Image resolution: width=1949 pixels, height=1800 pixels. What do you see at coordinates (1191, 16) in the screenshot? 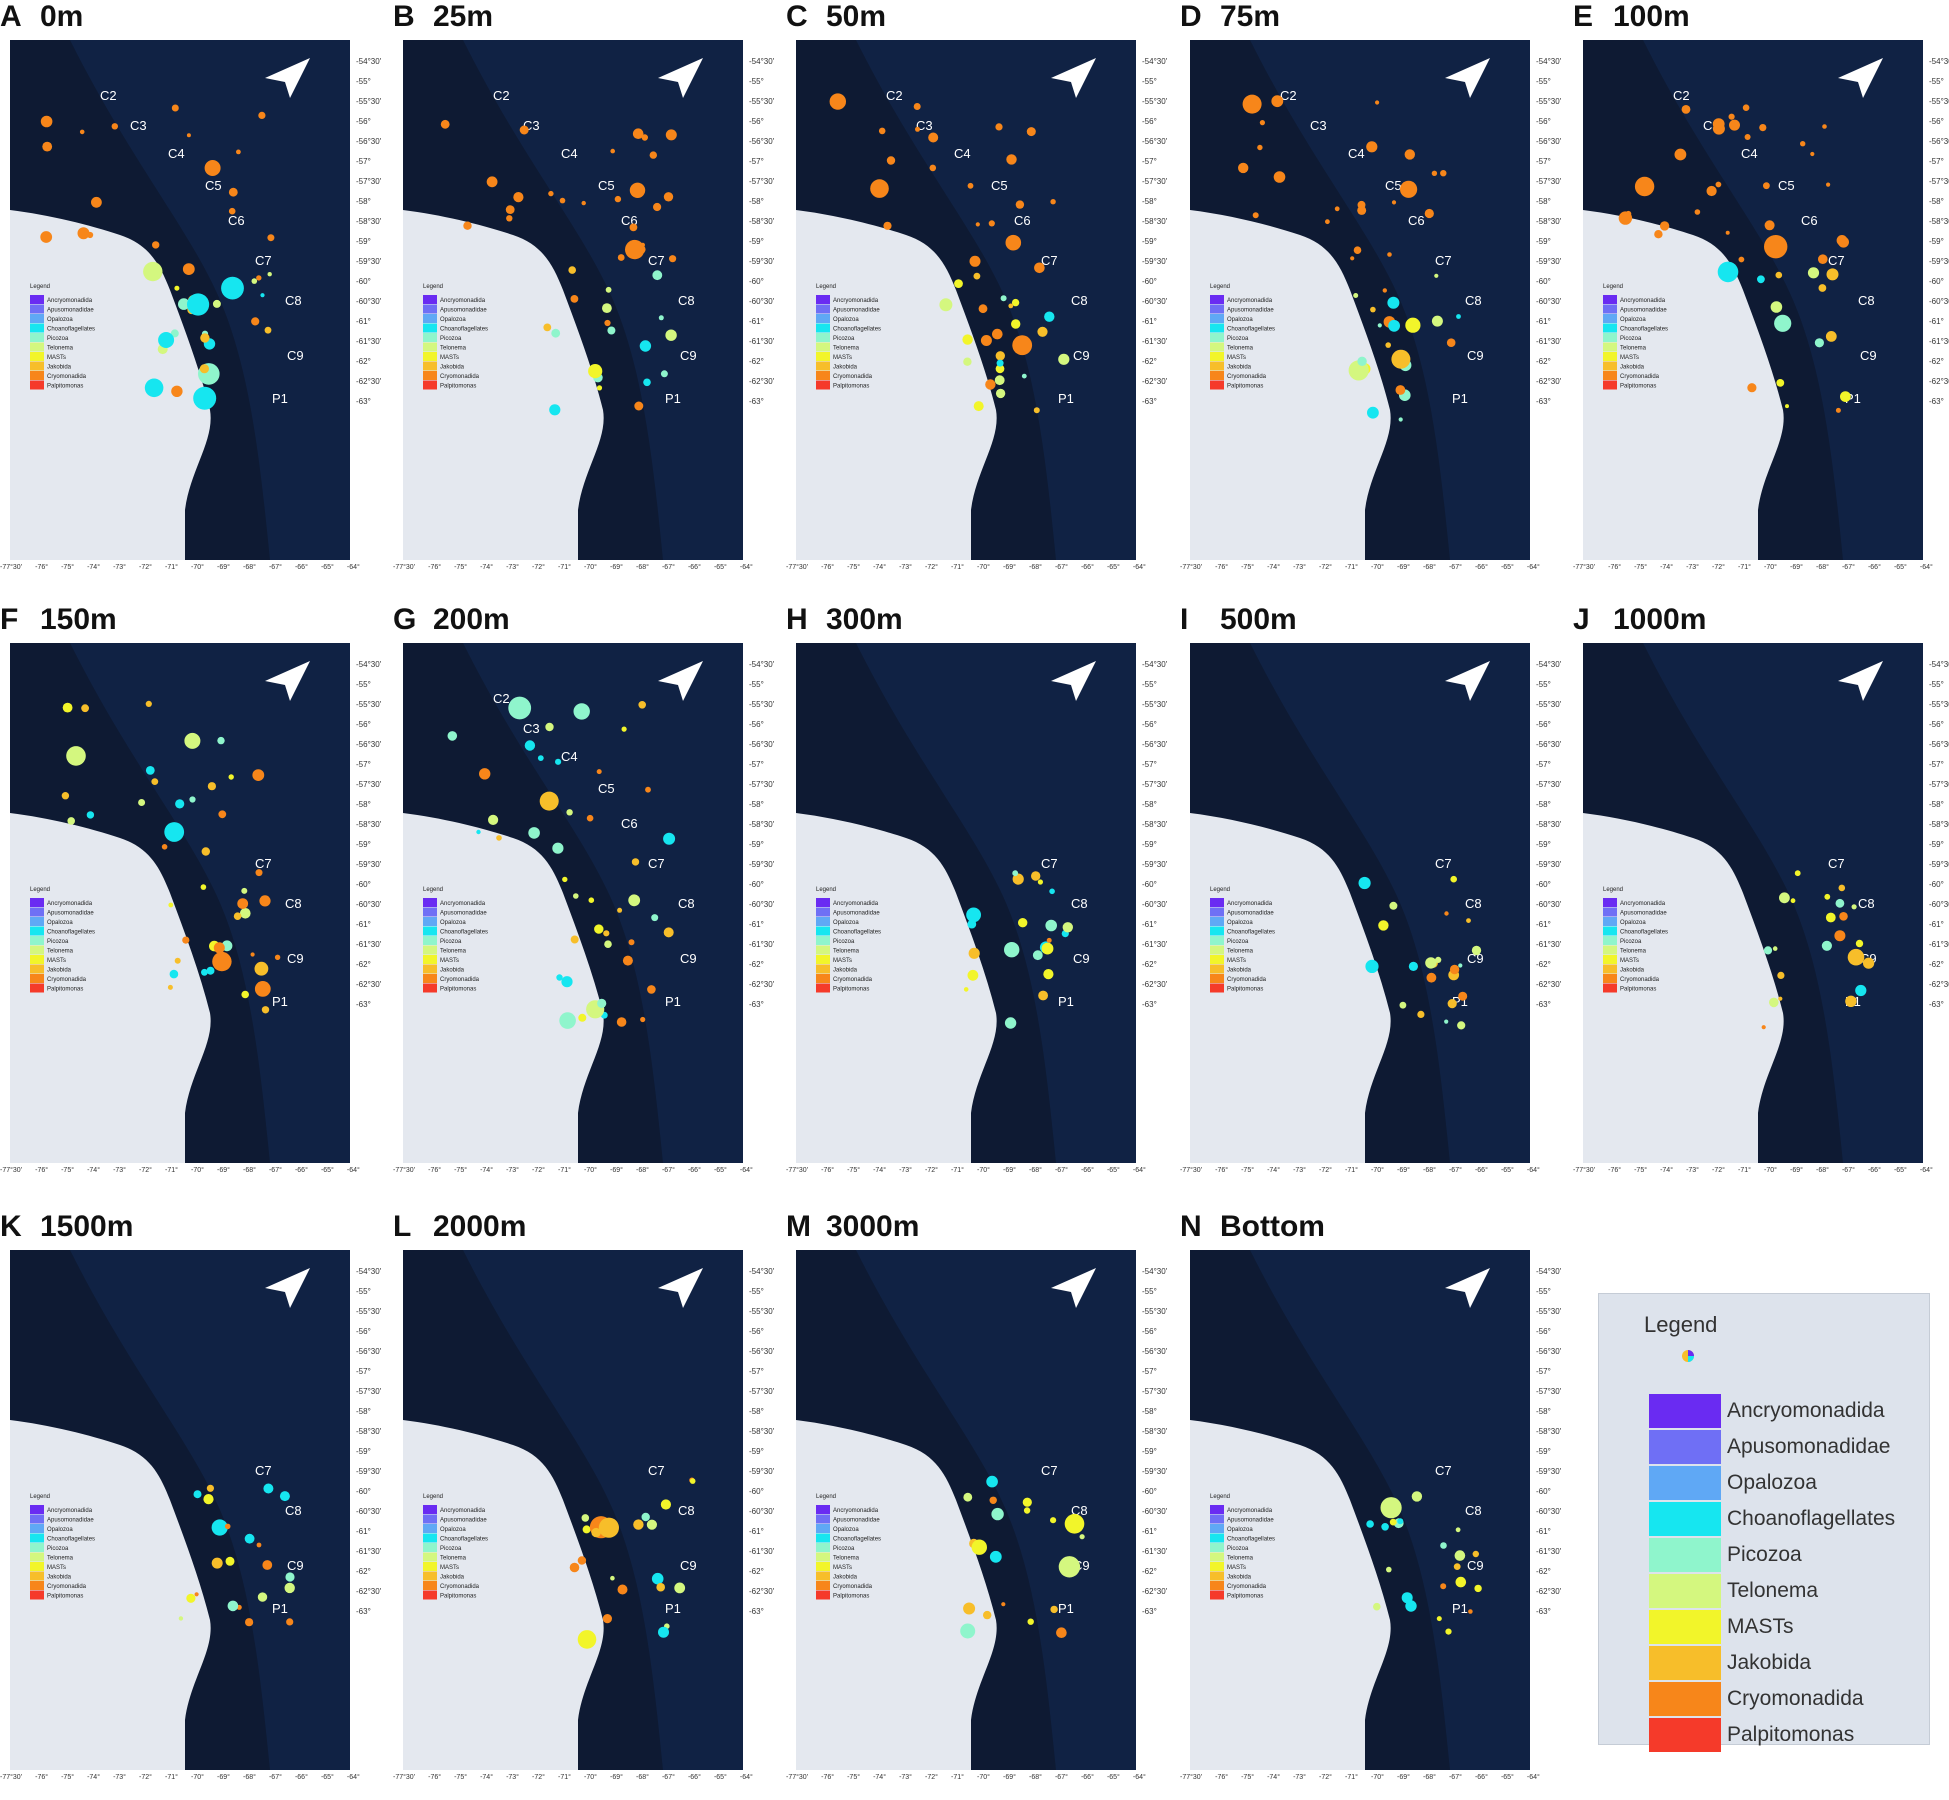
I see `panel-letter: D` at bounding box center [1191, 16].